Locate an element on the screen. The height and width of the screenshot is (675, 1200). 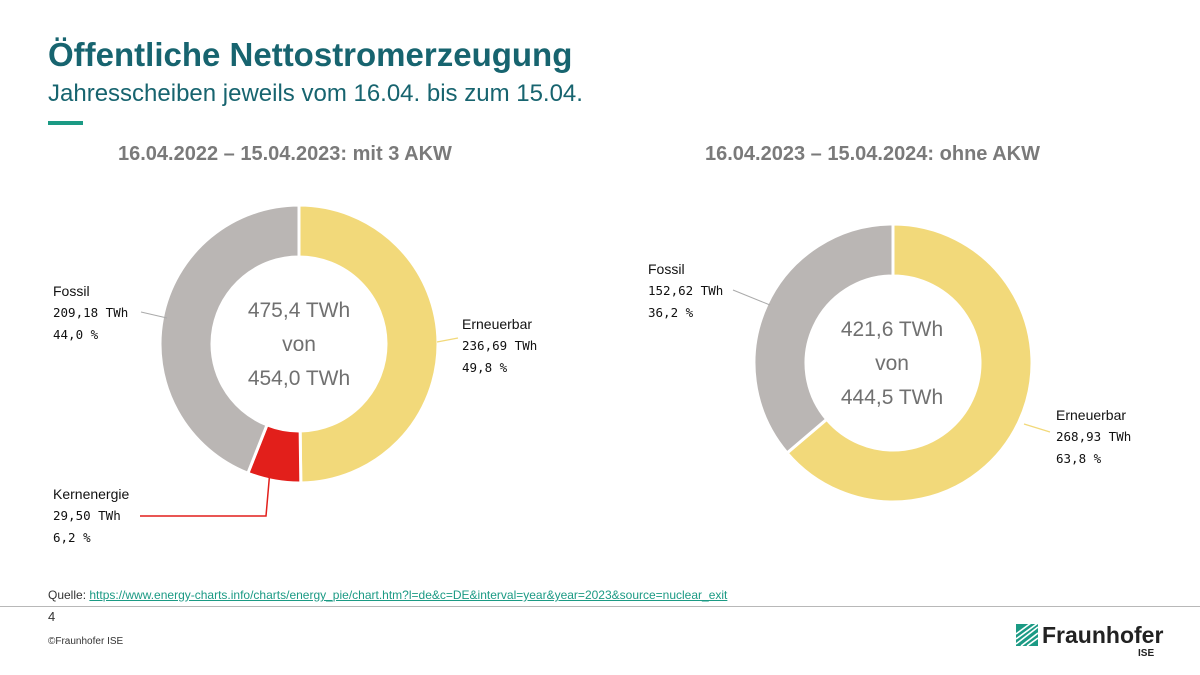
label-erneuerbar-2023: Erneuerbar 268,93 TWh 63,8 % is located at coordinates (1093, 437).